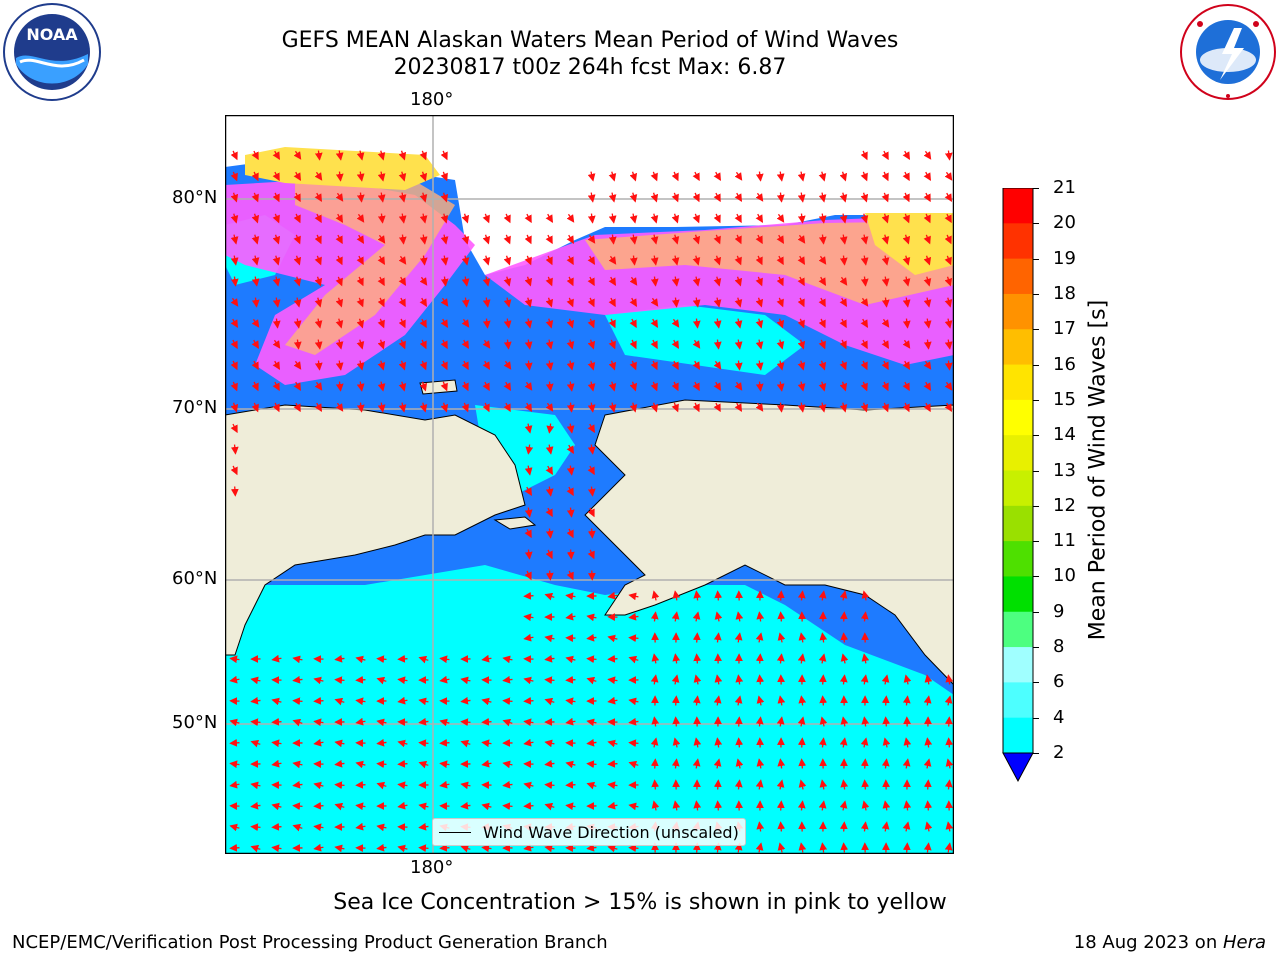 The width and height of the screenshot is (1280, 960). Describe the element at coordinates (1018, 382) in the screenshot. I see `colorbar-block` at that location.